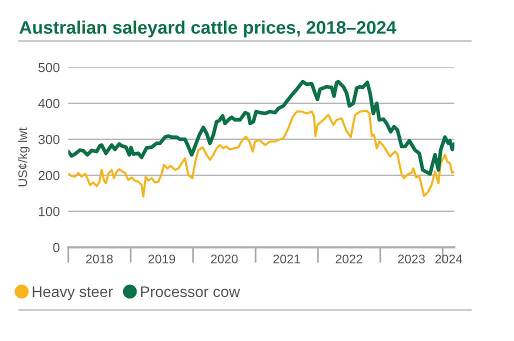 Image resolution: width=514 pixels, height=341 pixels. What do you see at coordinates (207, 29) in the screenshot?
I see `chart-title: Australian saleyard cattle prices, 2018–2024` at bounding box center [207, 29].